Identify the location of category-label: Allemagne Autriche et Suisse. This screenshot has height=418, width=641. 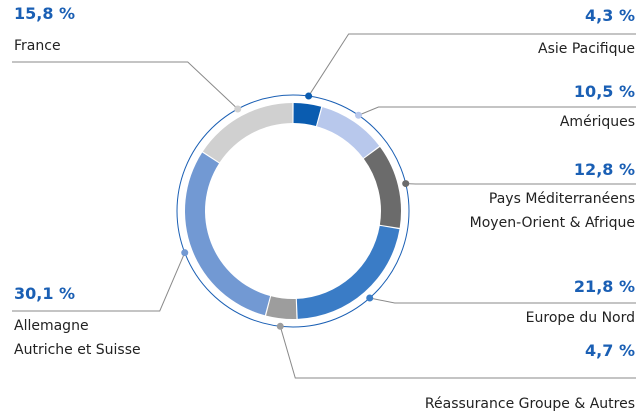
(77, 338).